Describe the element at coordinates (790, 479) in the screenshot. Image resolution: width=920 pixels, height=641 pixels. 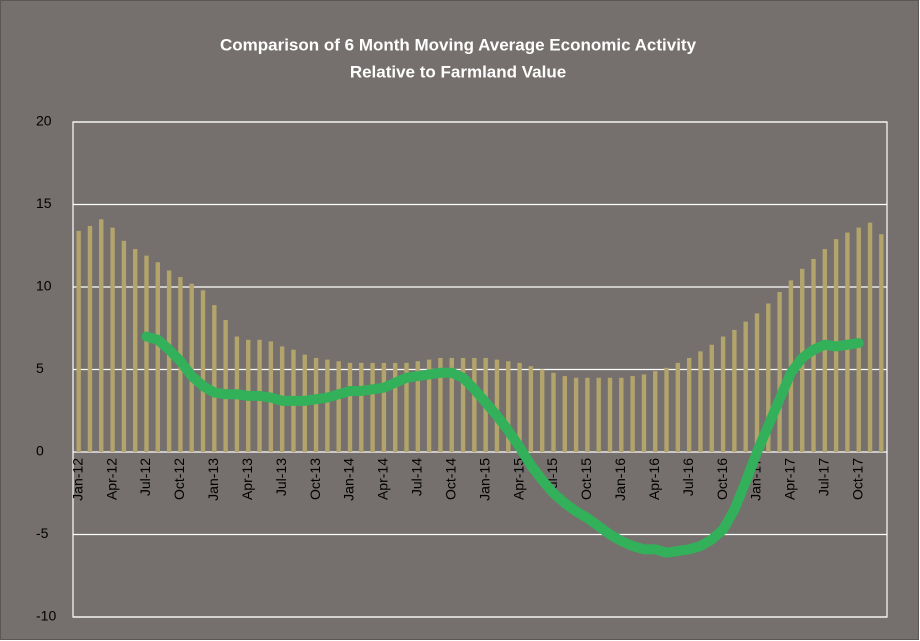
I see `x-tick-label: Apr-17` at that location.